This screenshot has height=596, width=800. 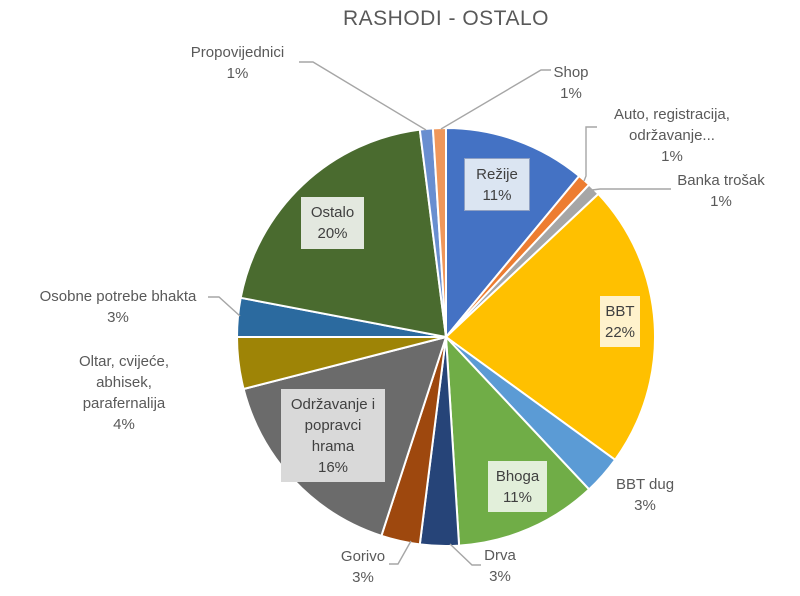 What do you see at coordinates (551, 326) in the screenshot?
I see `pie-slice-bbt` at bounding box center [551, 326].